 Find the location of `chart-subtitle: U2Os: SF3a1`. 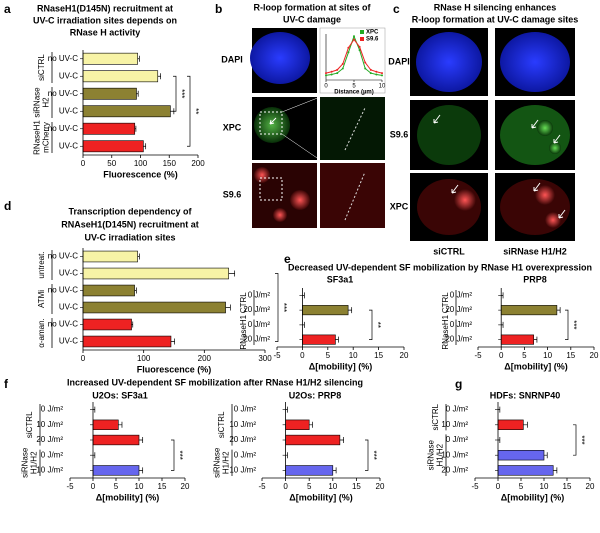

chart-subtitle: U2Os: SF3a1 is located at coordinates (120, 395).